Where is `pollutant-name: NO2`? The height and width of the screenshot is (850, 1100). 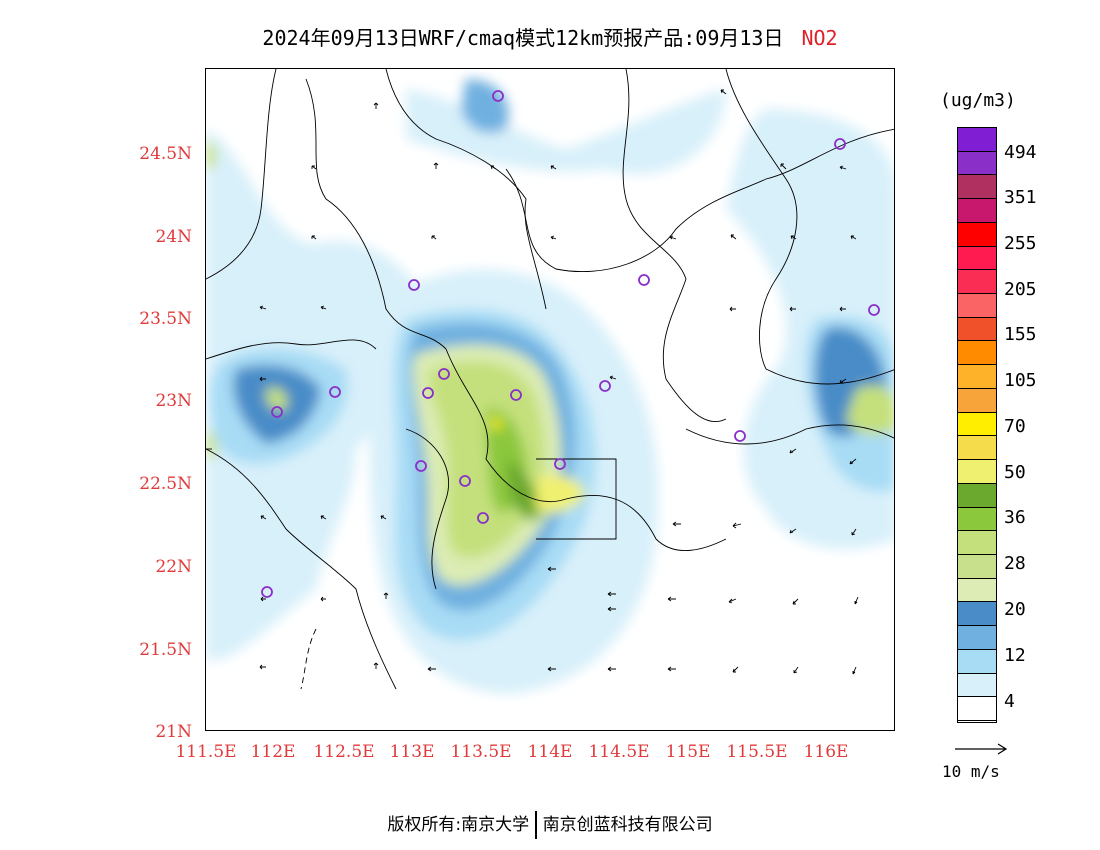 pollutant-name: NO2 is located at coordinates (819, 38).